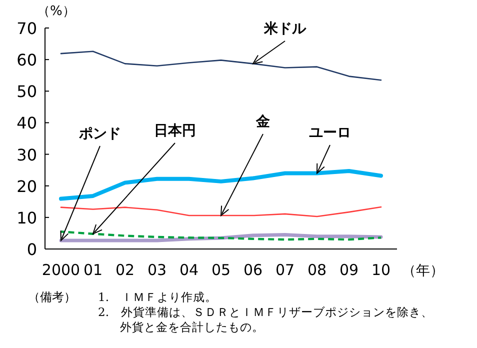 The image size is (477, 348). Describe the element at coordinates (99, 134) in the screenshot. I see `annotation: ポンド` at that location.